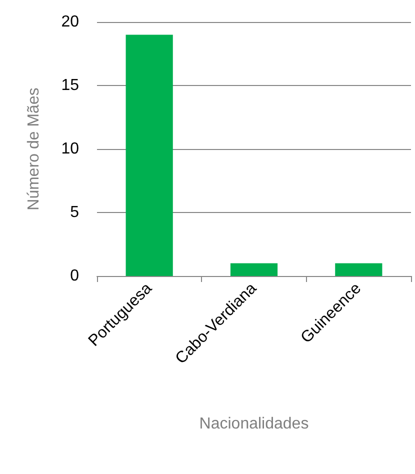 The height and width of the screenshot is (474, 415). I want to click on y-tick-label: 20, so click(70, 22).